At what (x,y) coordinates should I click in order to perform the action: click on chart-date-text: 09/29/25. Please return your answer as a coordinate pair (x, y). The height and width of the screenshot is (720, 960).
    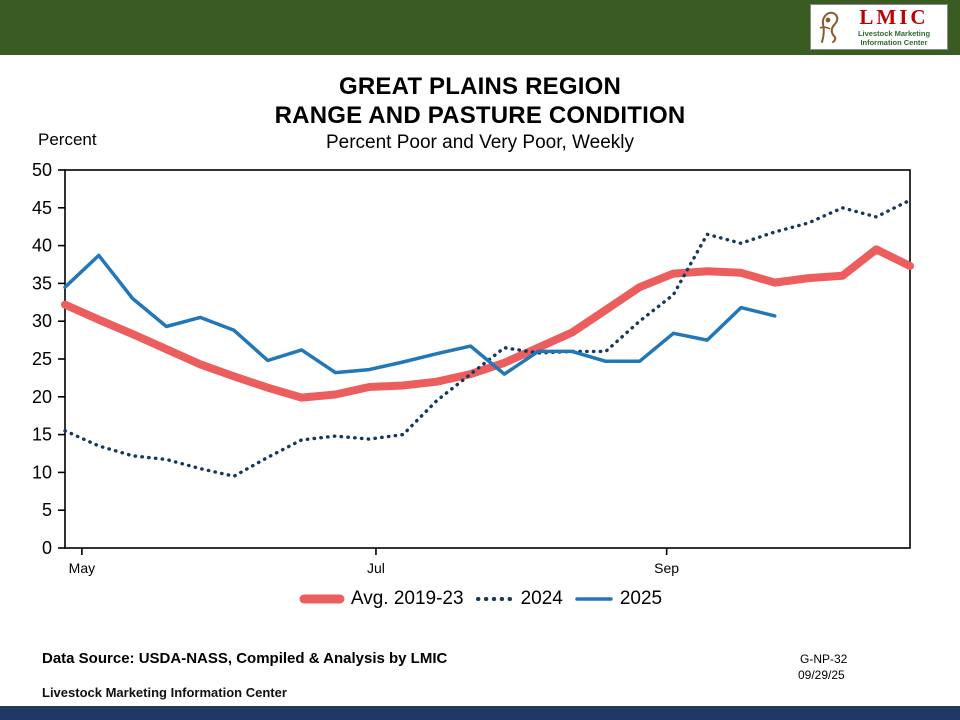
    Looking at the image, I should click on (821, 675).